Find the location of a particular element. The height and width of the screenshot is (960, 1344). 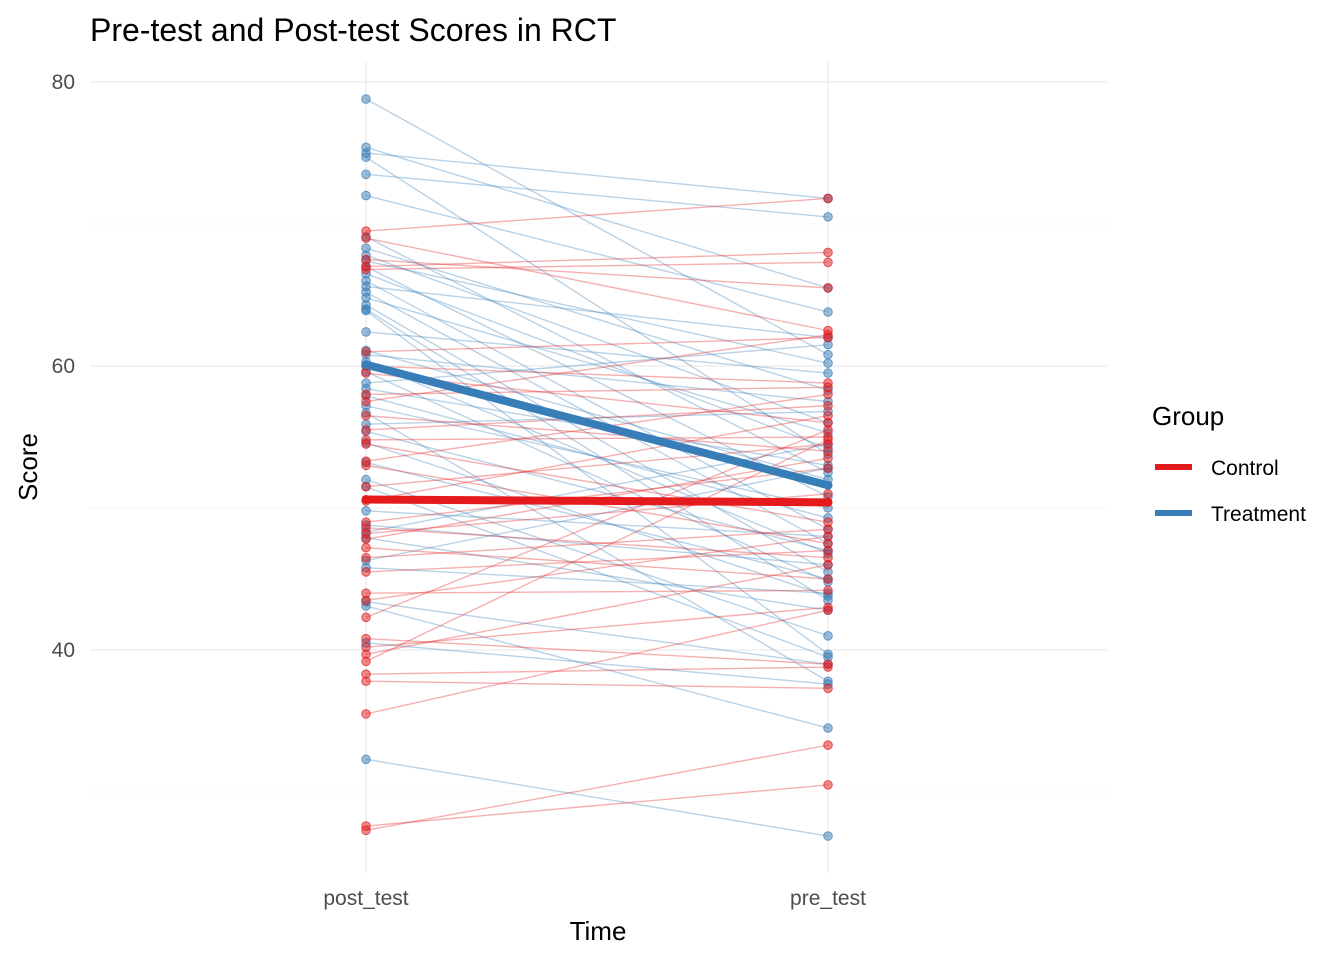

y-tick-label: 60 is located at coordinates (63, 366).